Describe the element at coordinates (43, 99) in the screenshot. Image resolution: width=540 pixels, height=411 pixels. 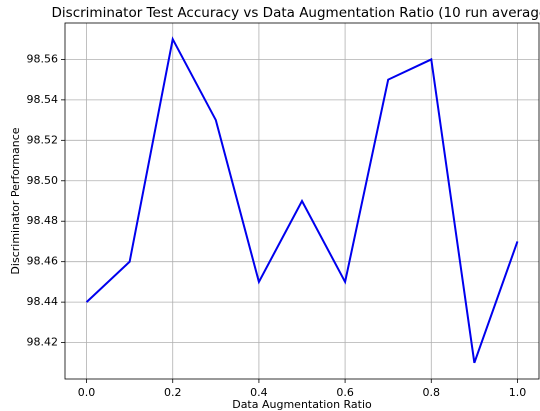
I see `y-tick-label: 98.54` at that location.